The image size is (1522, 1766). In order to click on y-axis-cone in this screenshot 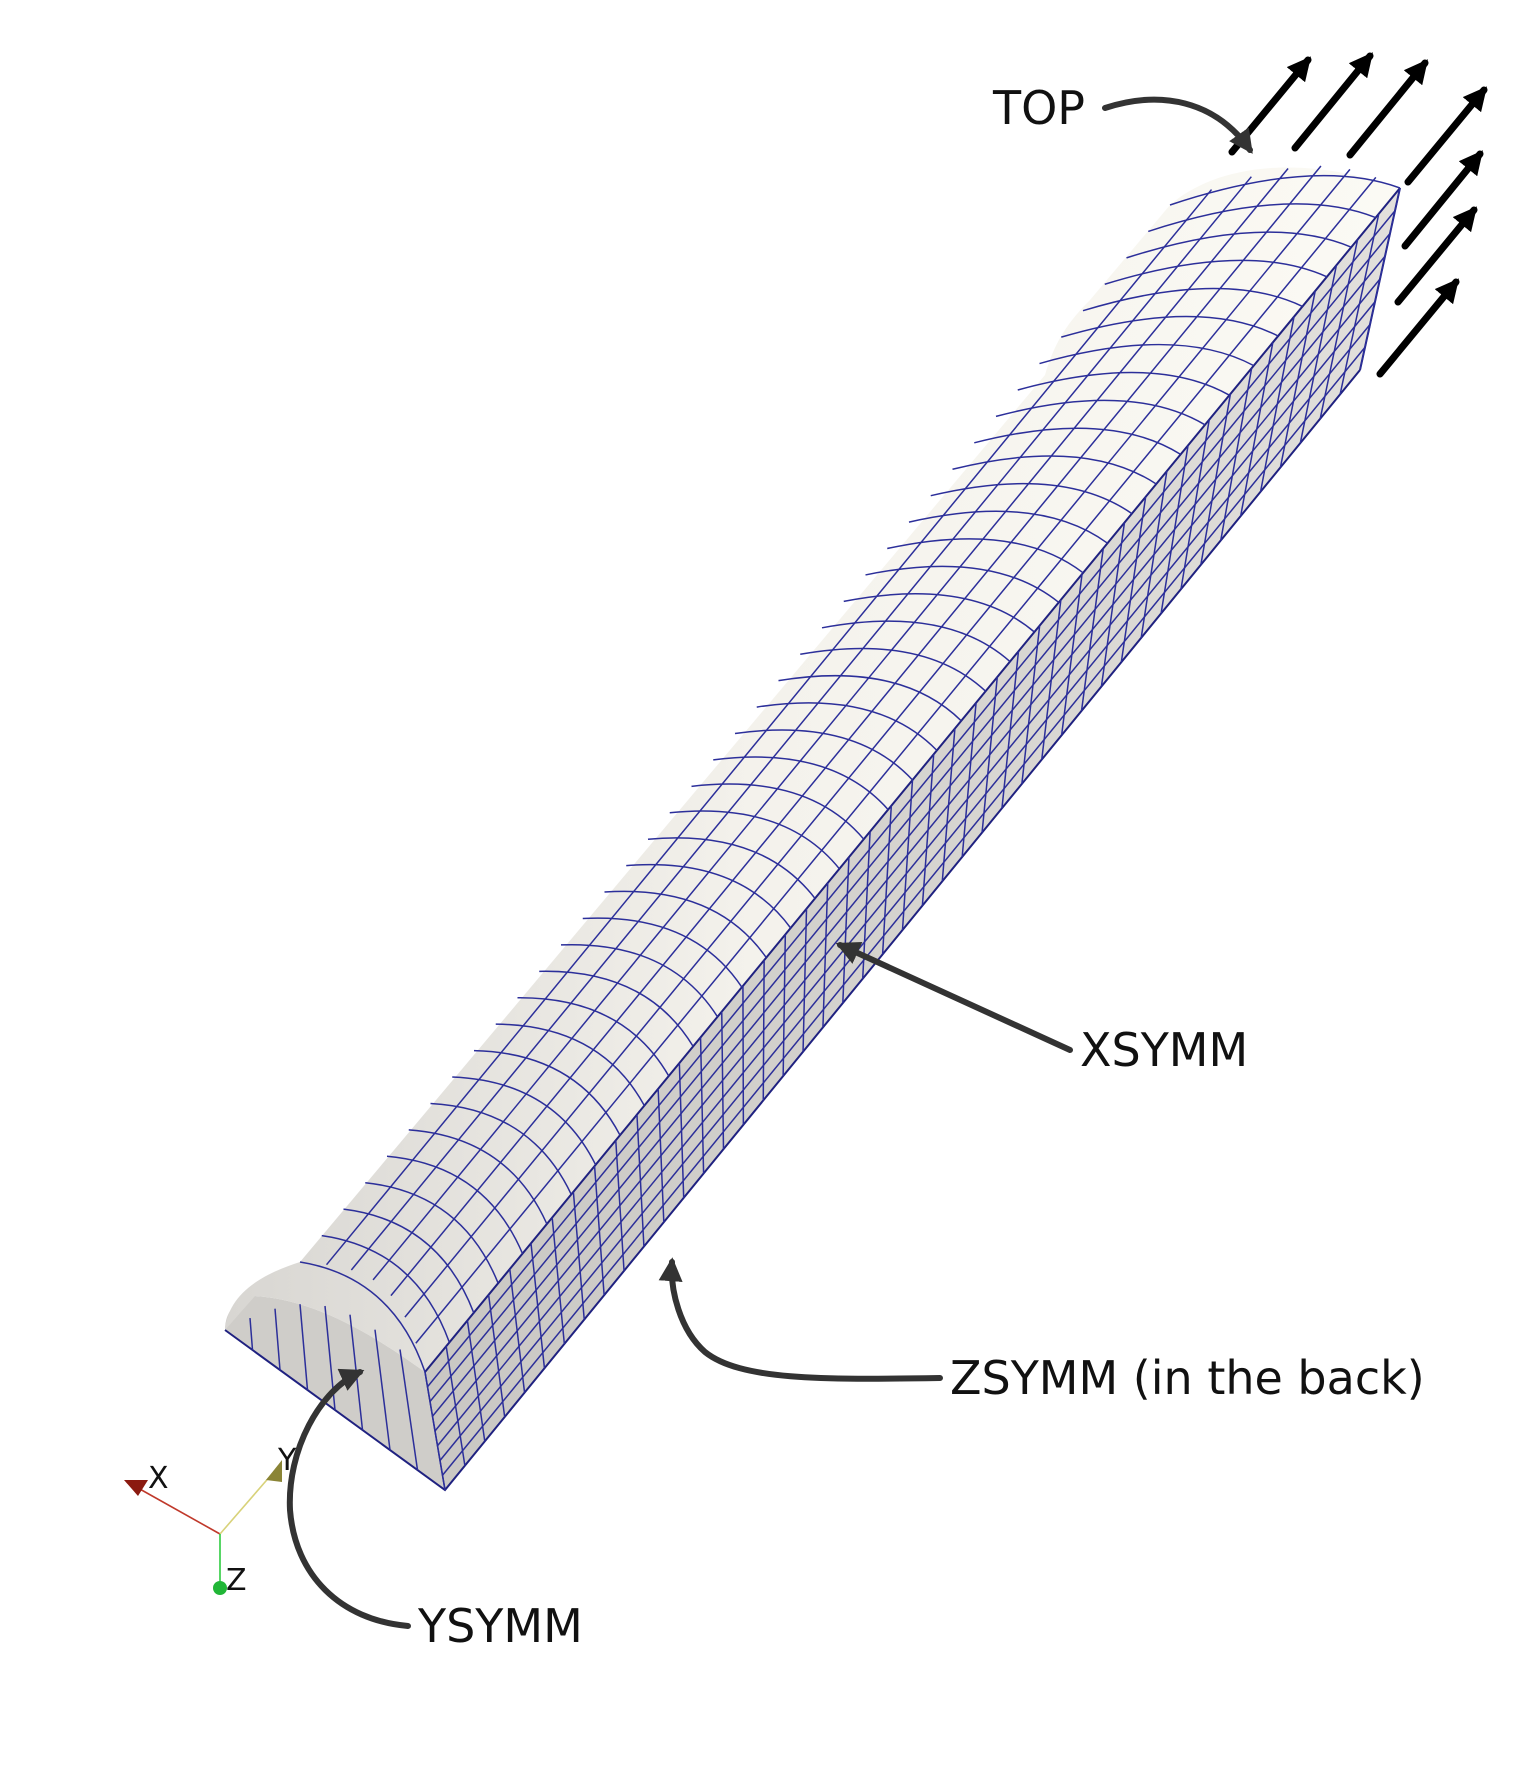, I will do `click(274, 1471)`.